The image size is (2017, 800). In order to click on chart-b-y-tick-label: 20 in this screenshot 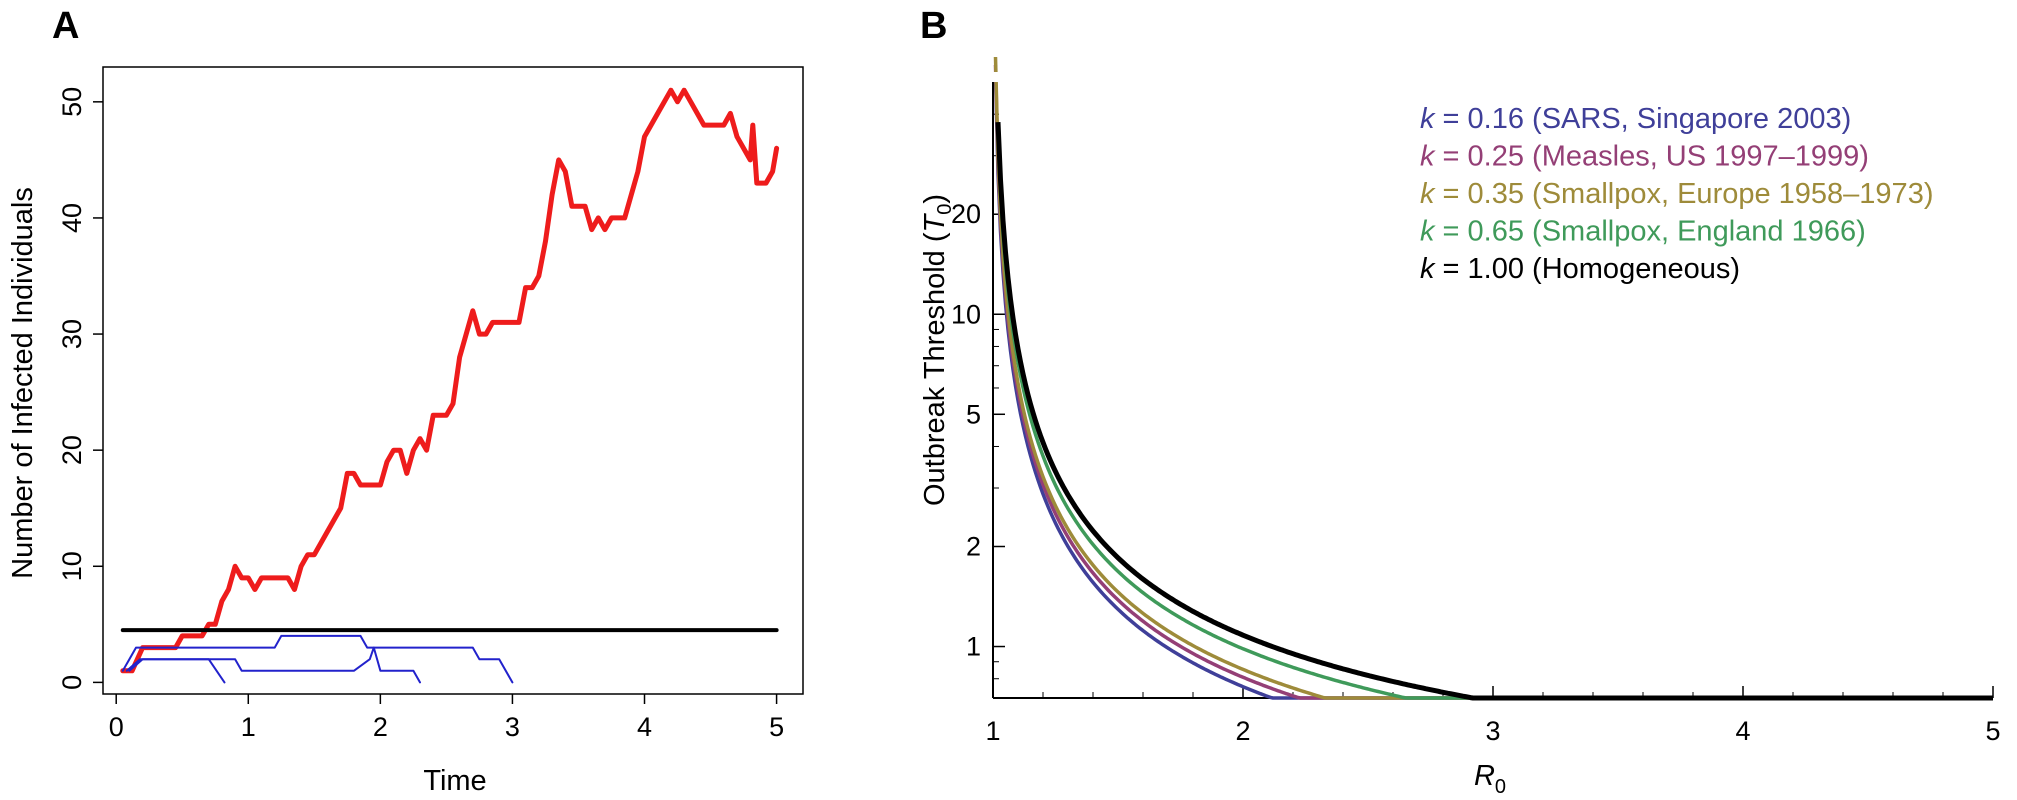, I will do `click(966, 214)`.